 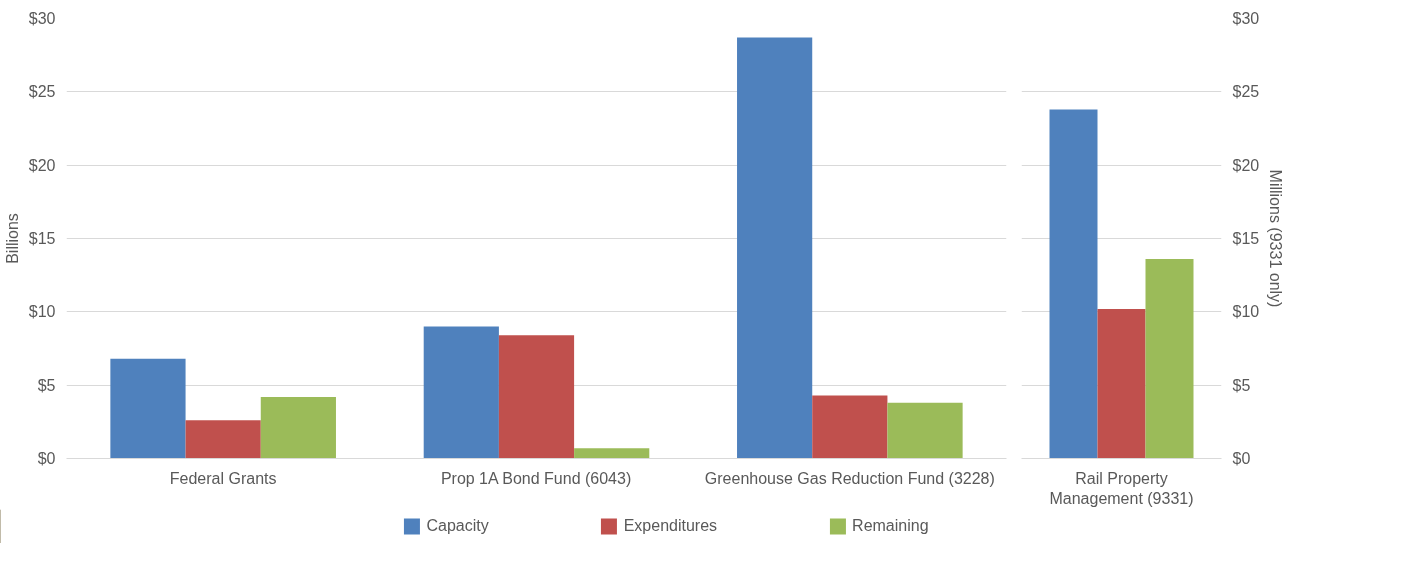 What do you see at coordinates (46, 458) in the screenshot?
I see `y-tick-label: $0` at bounding box center [46, 458].